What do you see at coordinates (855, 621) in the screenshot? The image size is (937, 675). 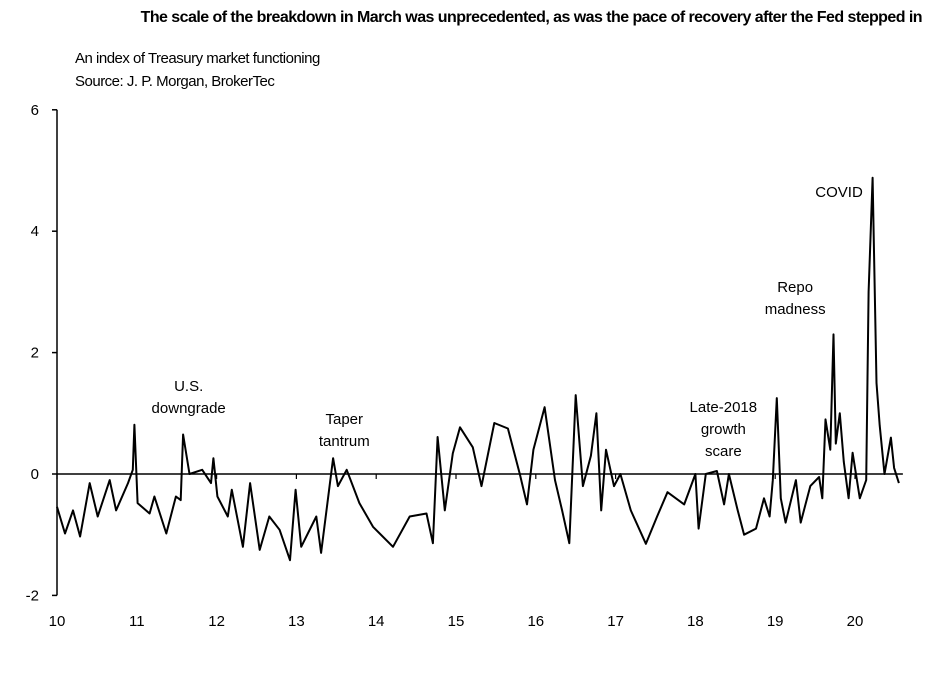 I see `x-tick-label: 20` at bounding box center [855, 621].